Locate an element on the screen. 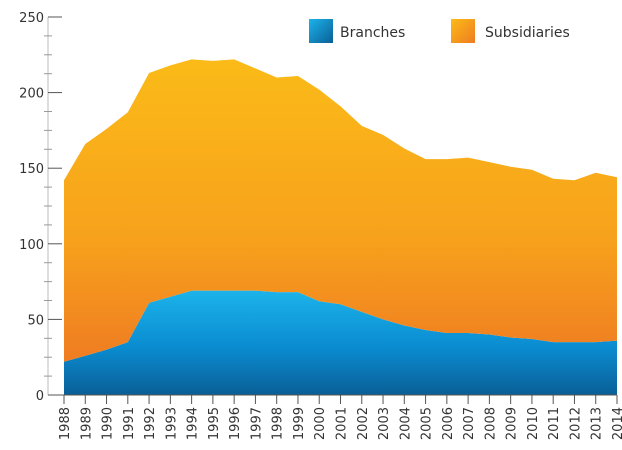  x-tick-label: 1989 is located at coordinates (86, 423).